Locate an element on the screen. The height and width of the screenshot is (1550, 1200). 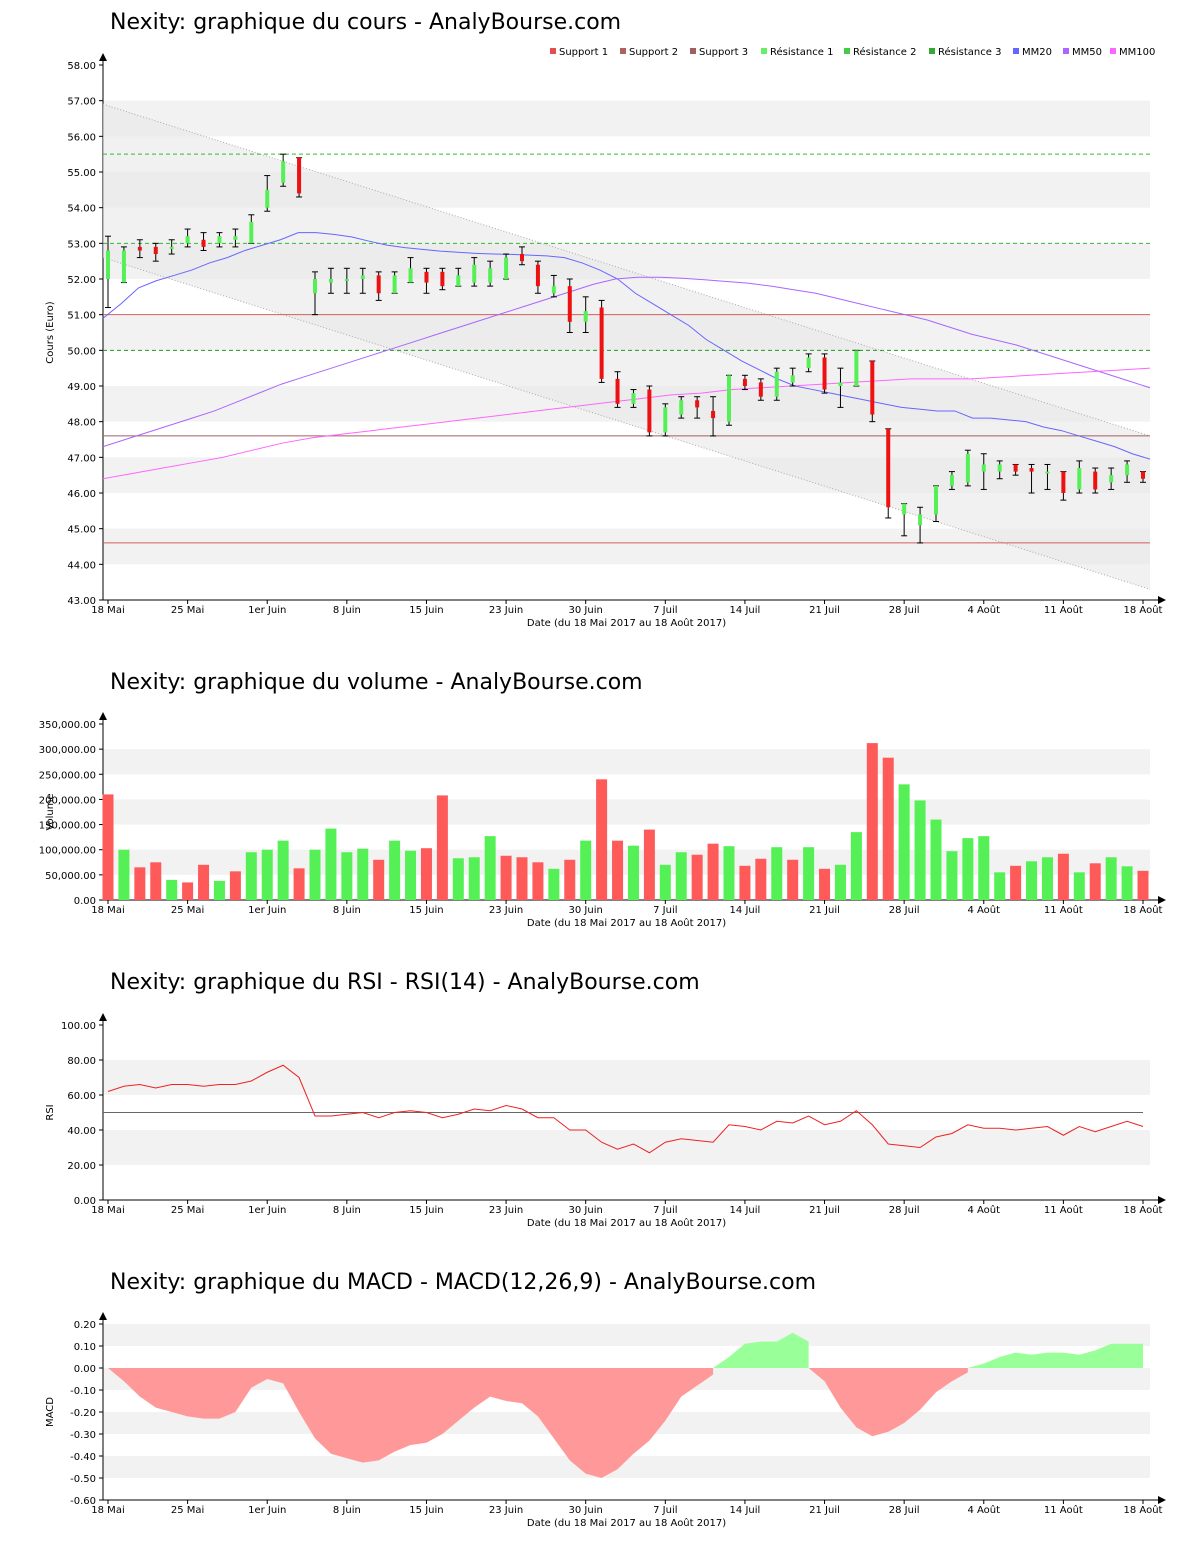
y-tick-label: 56.00 is located at coordinates (81, 137).